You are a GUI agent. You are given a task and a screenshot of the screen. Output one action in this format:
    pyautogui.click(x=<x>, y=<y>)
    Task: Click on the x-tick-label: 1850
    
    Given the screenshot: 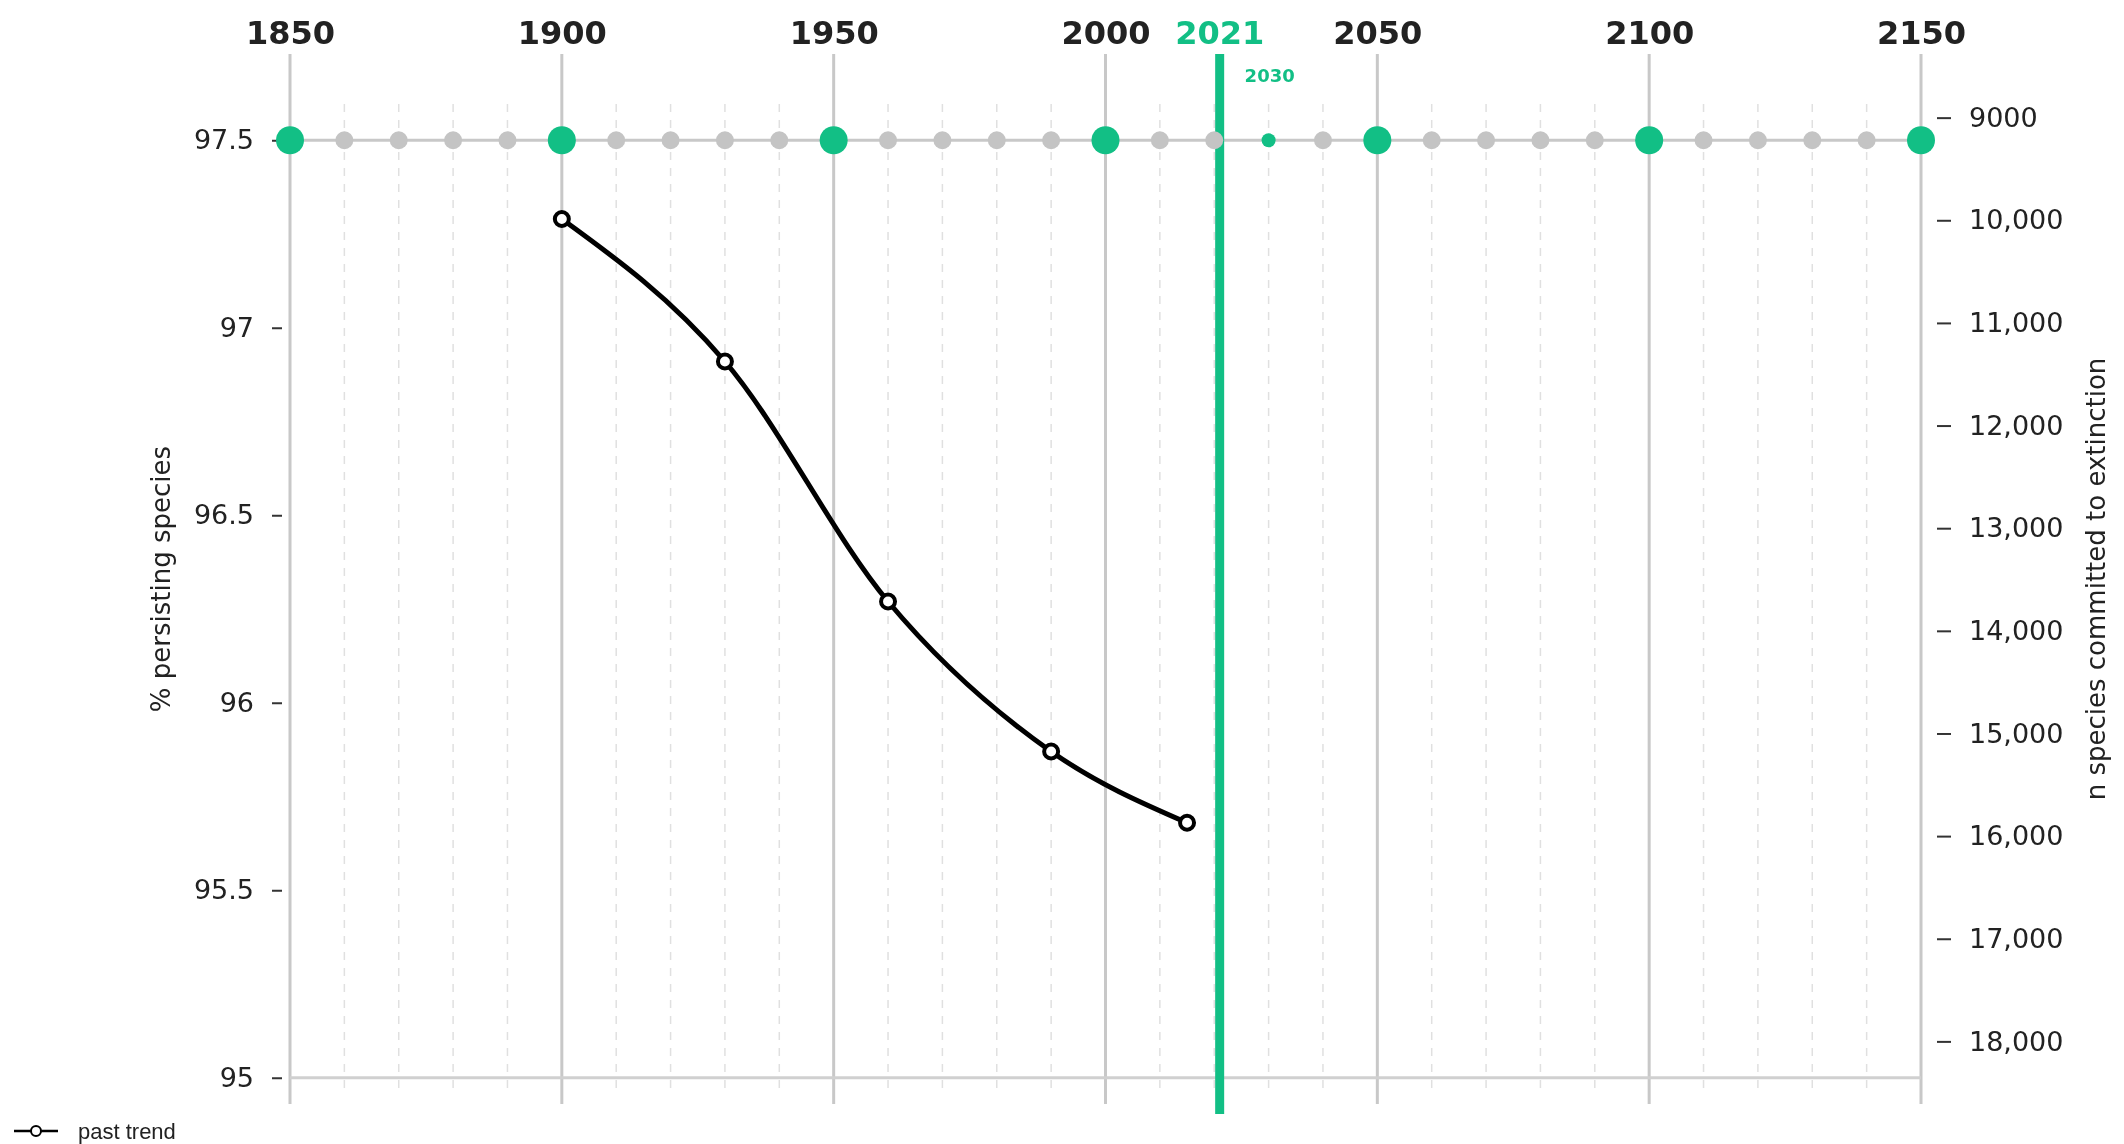 What is the action you would take?
    pyautogui.click(x=290, y=32)
    